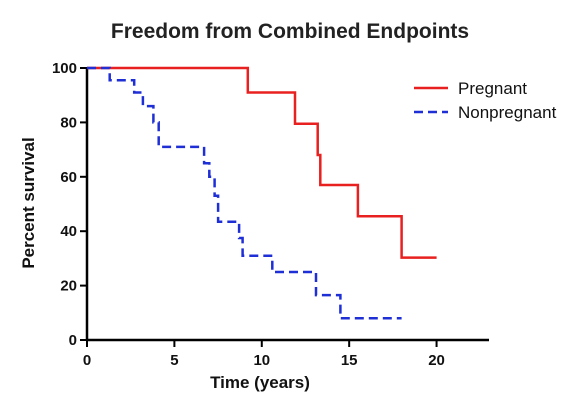  What do you see at coordinates (436, 360) in the screenshot?
I see `x-tick-label: 20` at bounding box center [436, 360].